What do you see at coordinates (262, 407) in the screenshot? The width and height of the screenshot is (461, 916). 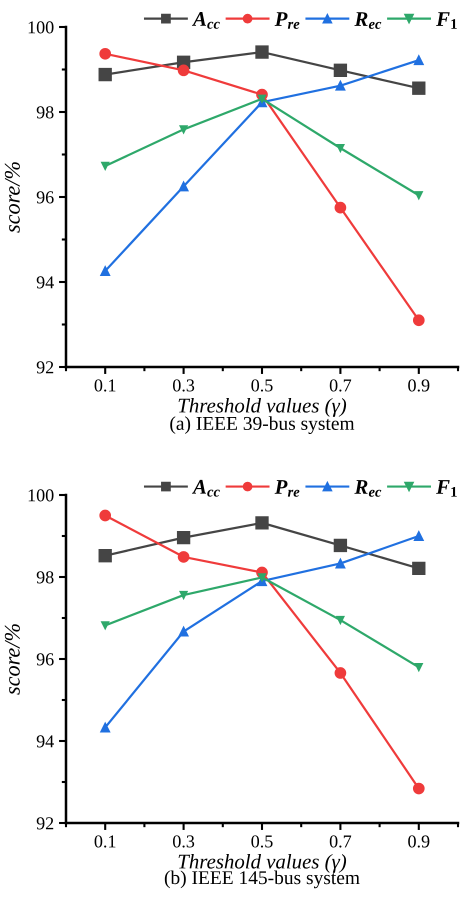 I see `x-axis-title: Threshold values (γ)` at bounding box center [262, 407].